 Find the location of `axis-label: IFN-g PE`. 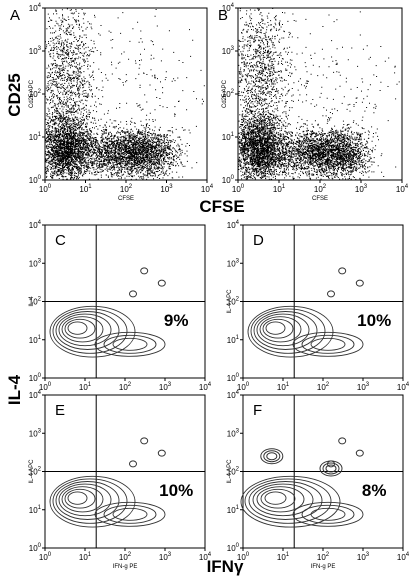

axis-label: IFN-g PE is located at coordinates (125, 567).